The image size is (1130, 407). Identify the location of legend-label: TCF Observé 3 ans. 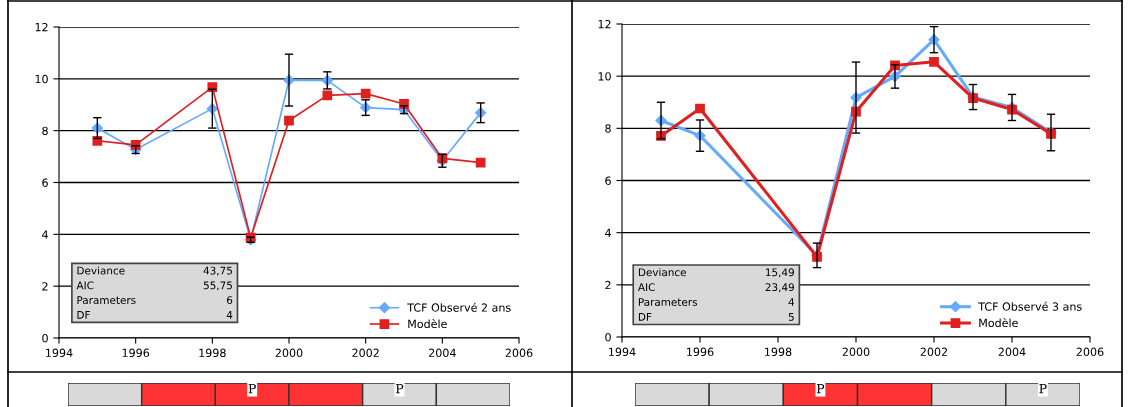
(1030, 306).